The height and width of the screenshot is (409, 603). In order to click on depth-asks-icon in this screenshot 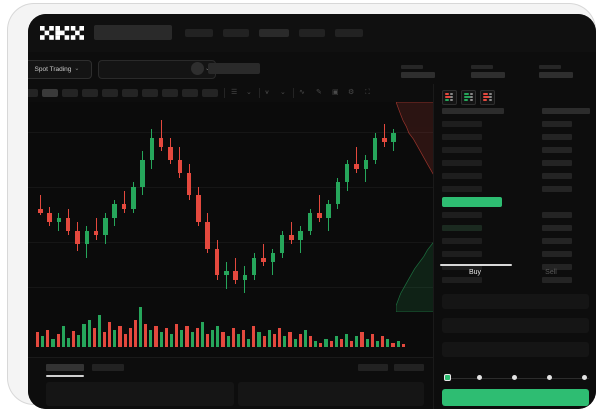, I will do `click(487, 97)`.